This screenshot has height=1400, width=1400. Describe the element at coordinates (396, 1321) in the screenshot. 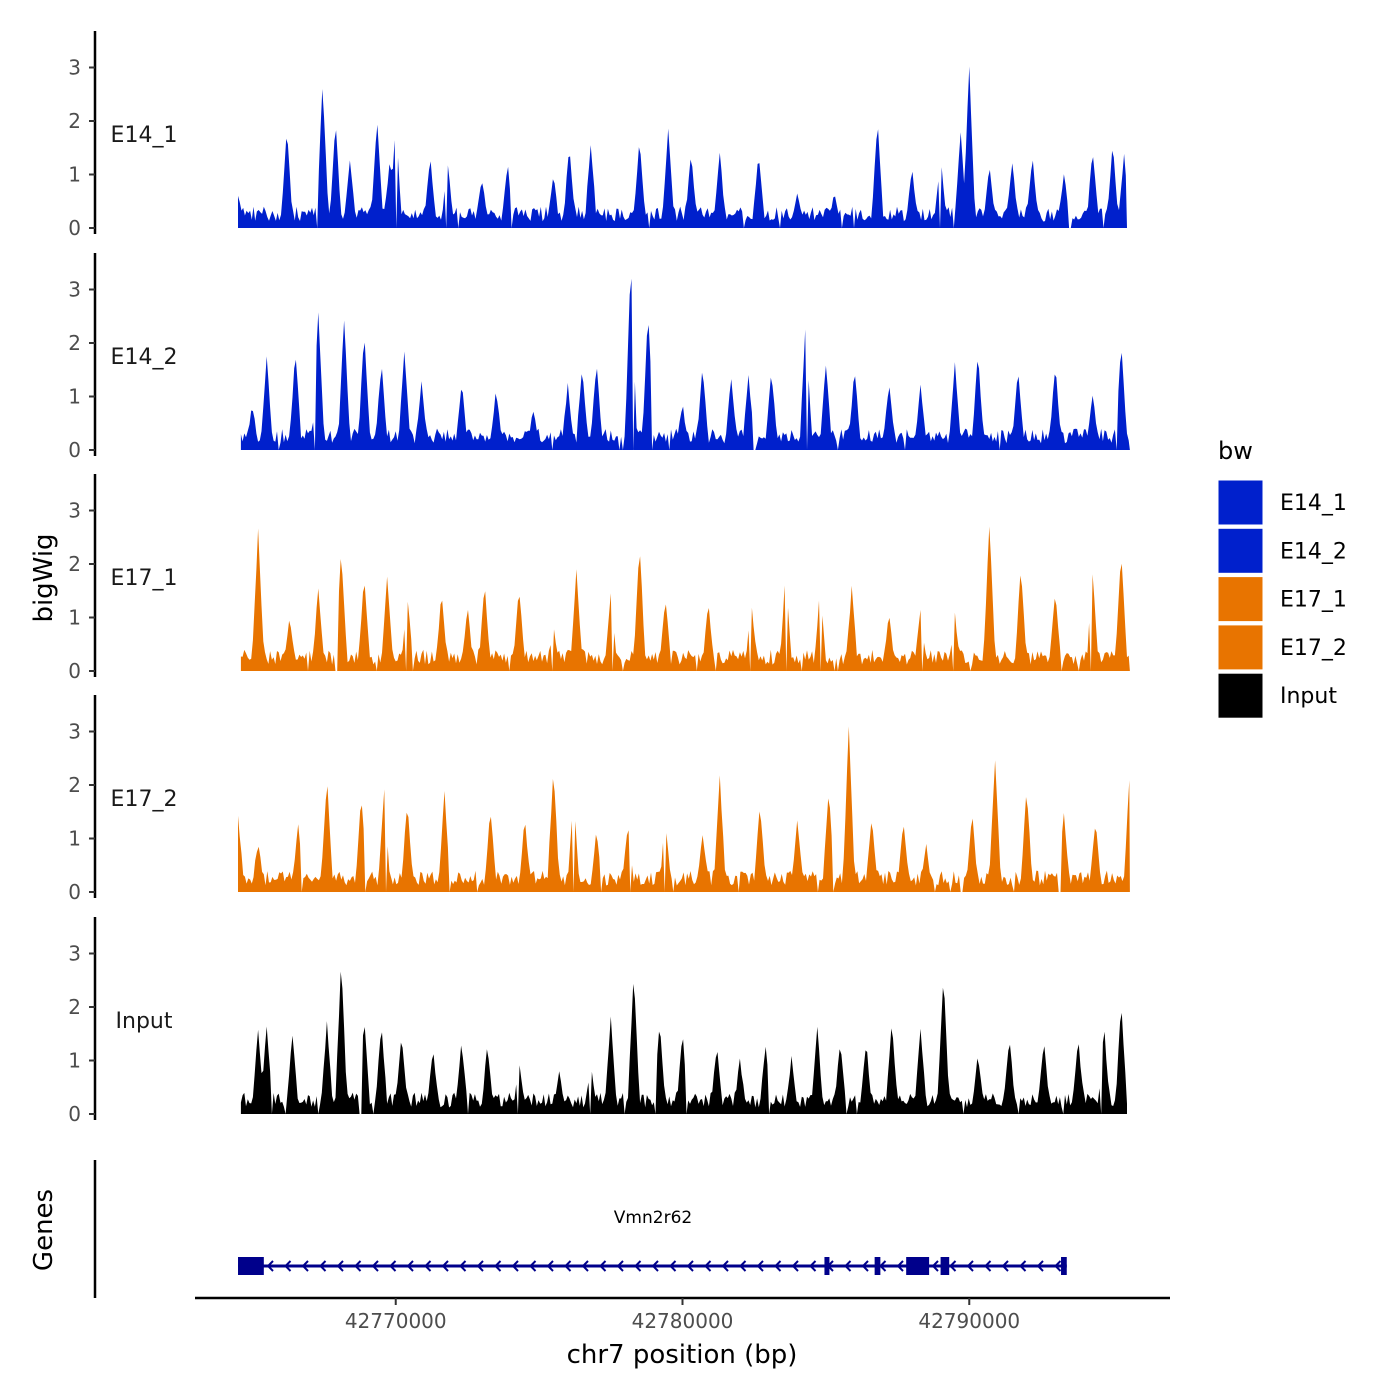

I see `x-tick-label: 42770000` at that location.